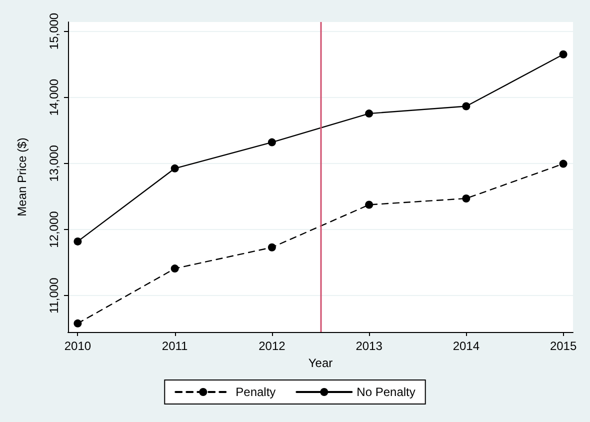 This screenshot has height=422, width=590. Describe the element at coordinates (54, 163) in the screenshot. I see `y-tick-label: 13,000` at that location.